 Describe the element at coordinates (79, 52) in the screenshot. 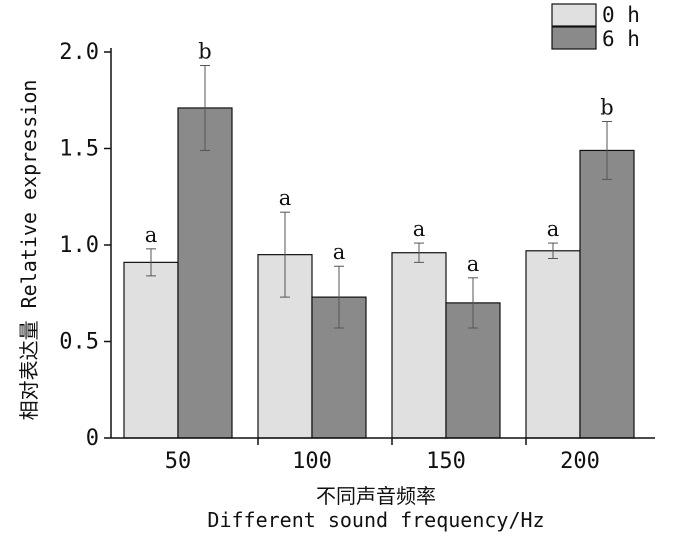

I see `y-tick-label: 2.0` at that location.